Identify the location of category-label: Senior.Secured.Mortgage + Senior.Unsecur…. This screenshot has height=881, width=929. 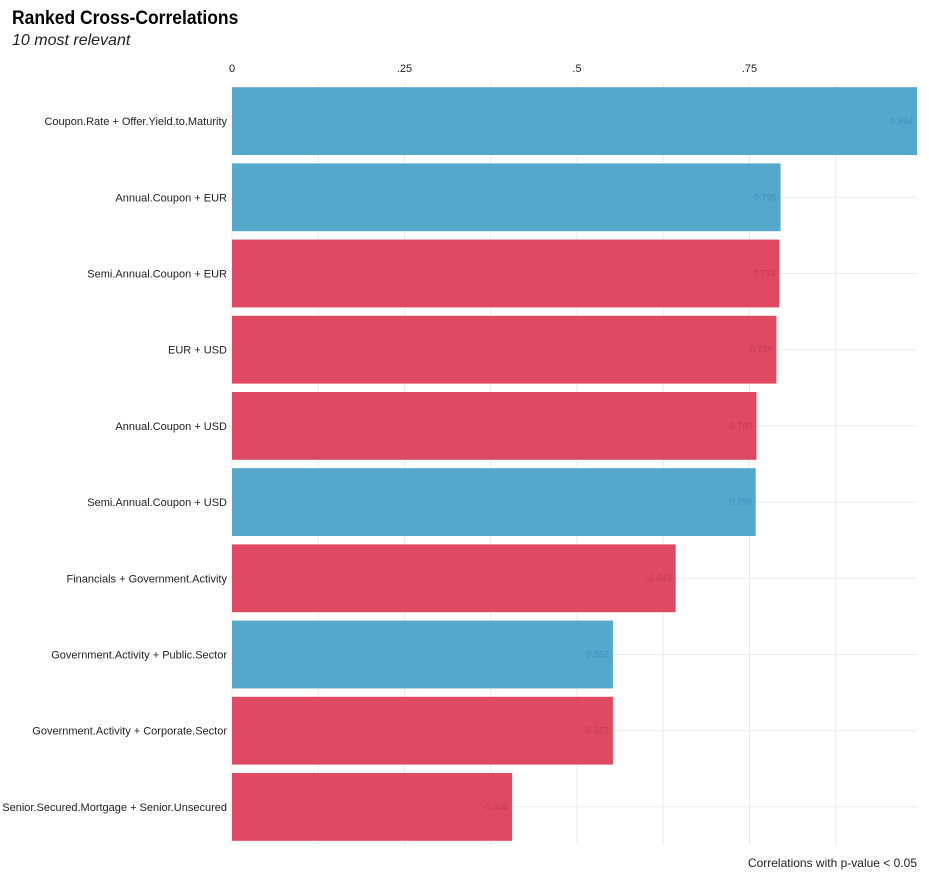
(114, 808).